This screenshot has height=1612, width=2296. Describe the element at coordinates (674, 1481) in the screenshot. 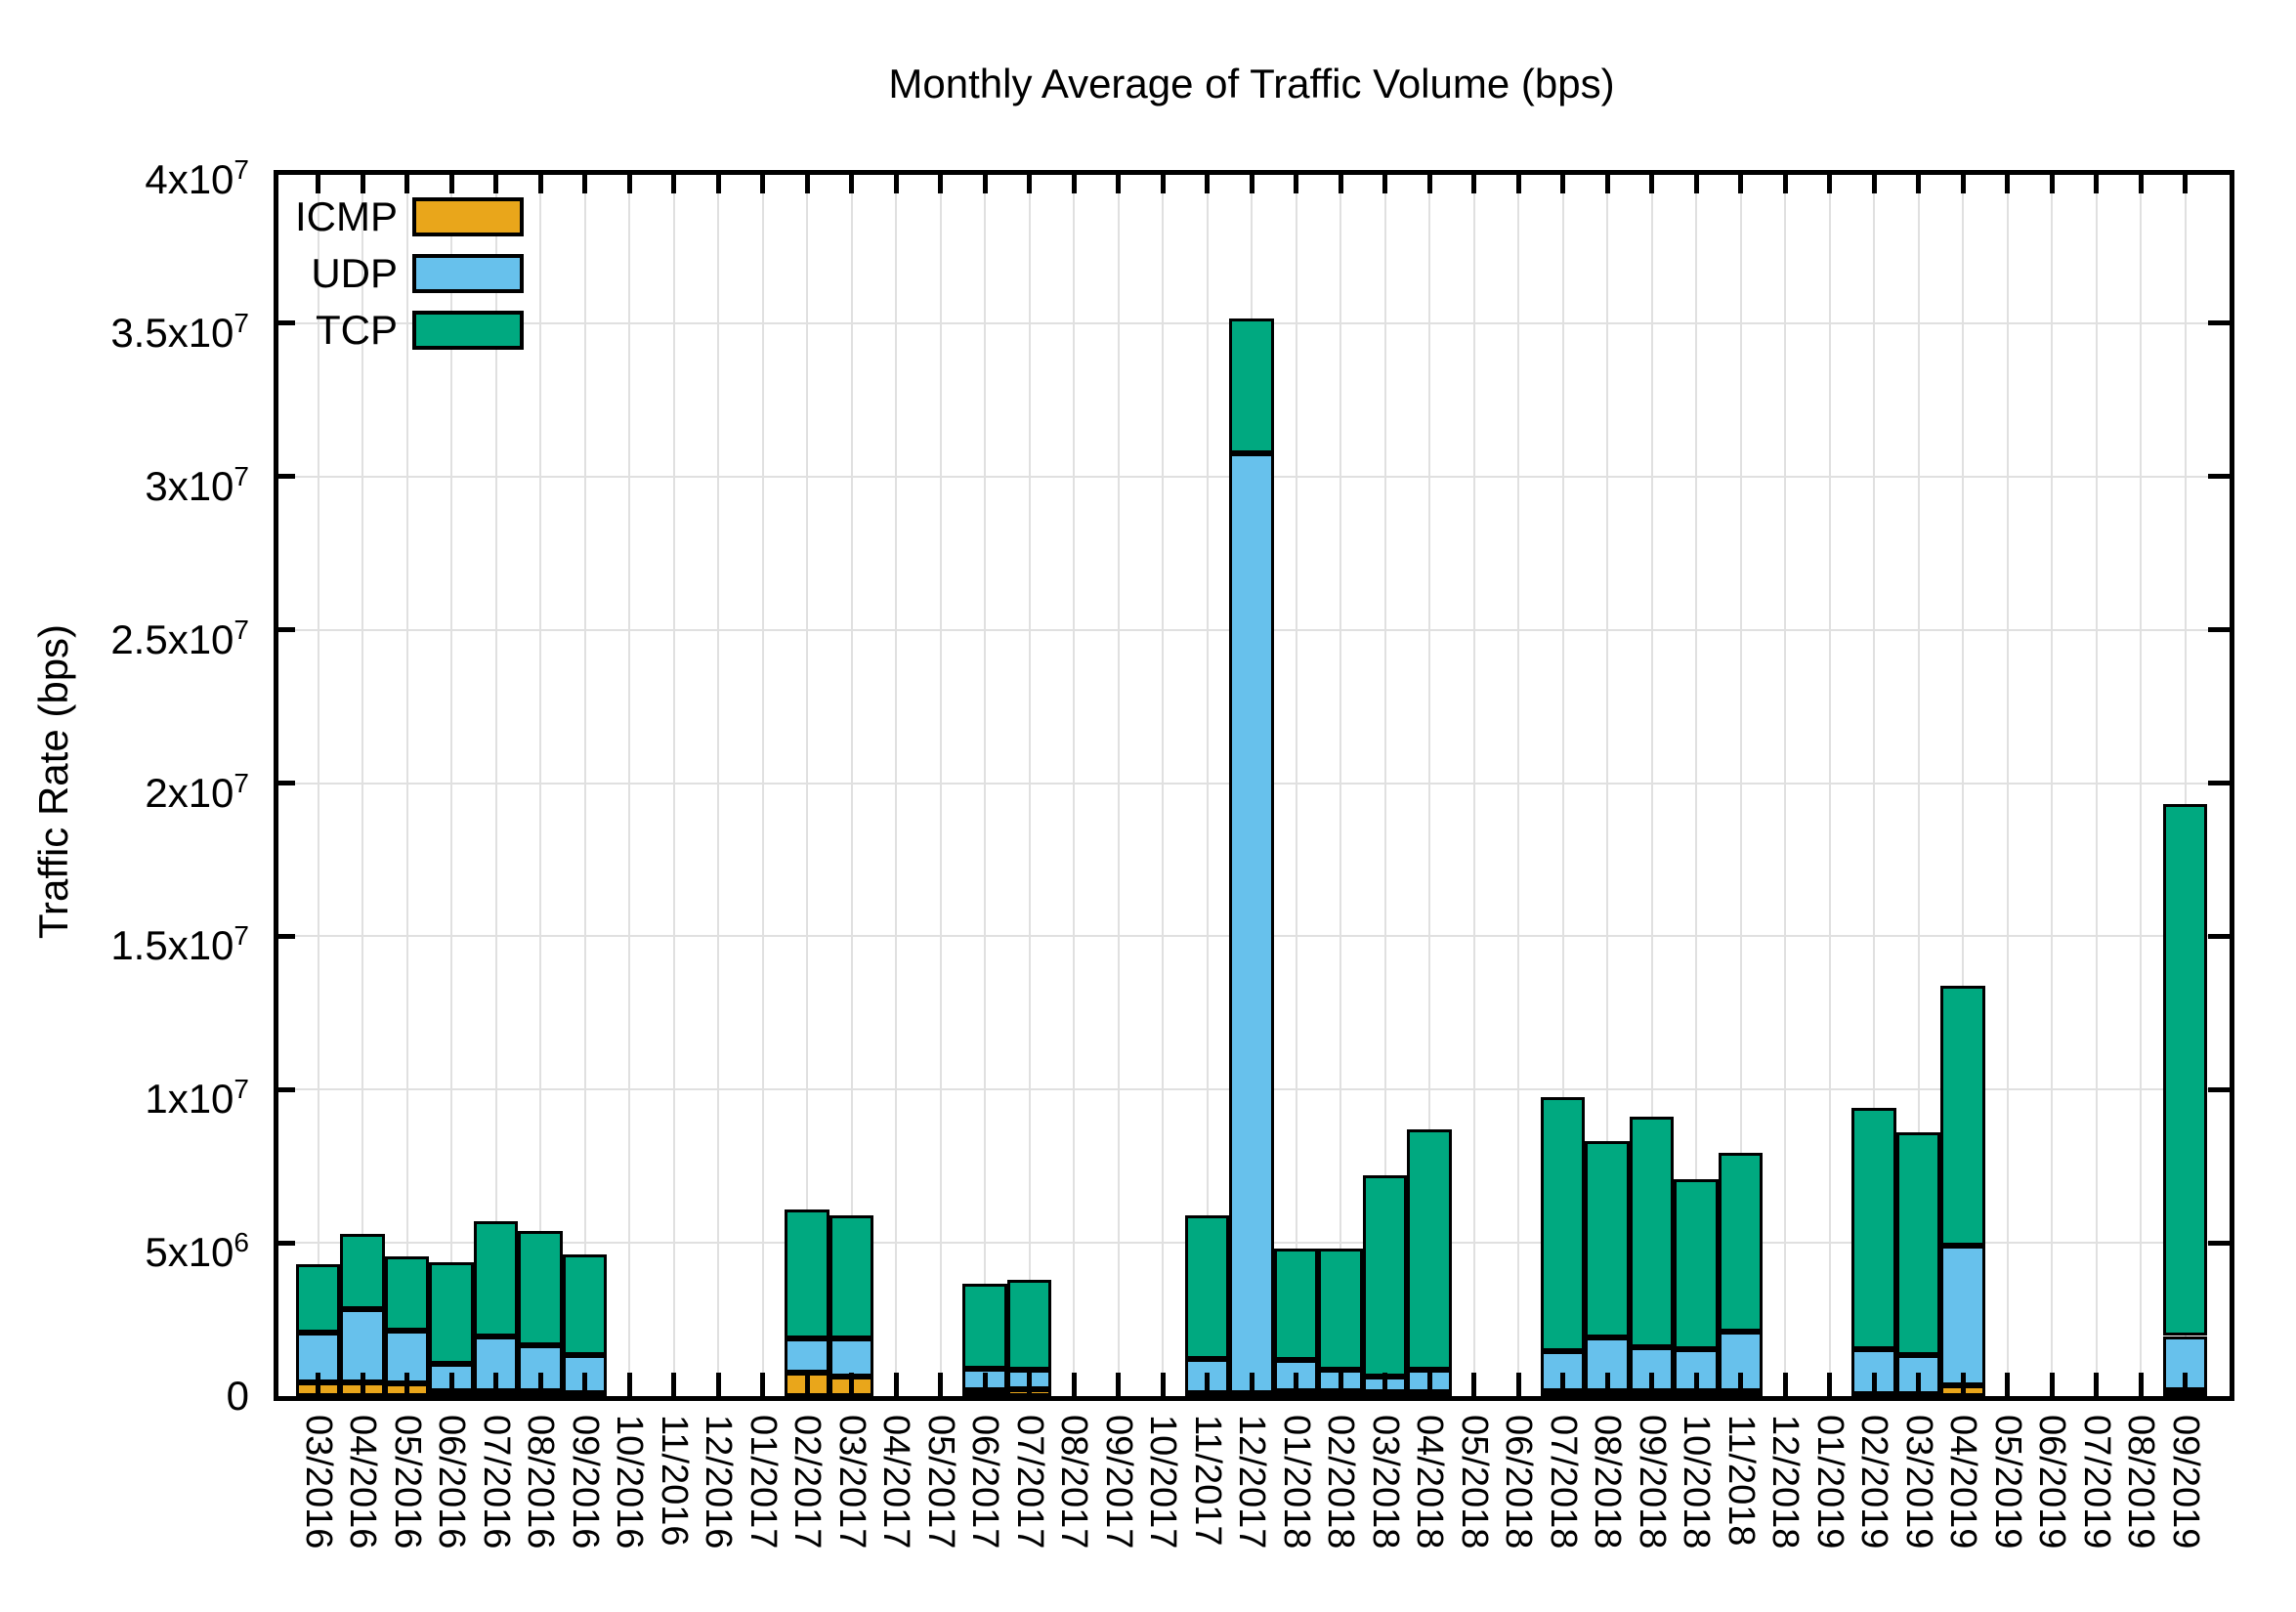

I see `x-tick-label: 11/2016` at that location.